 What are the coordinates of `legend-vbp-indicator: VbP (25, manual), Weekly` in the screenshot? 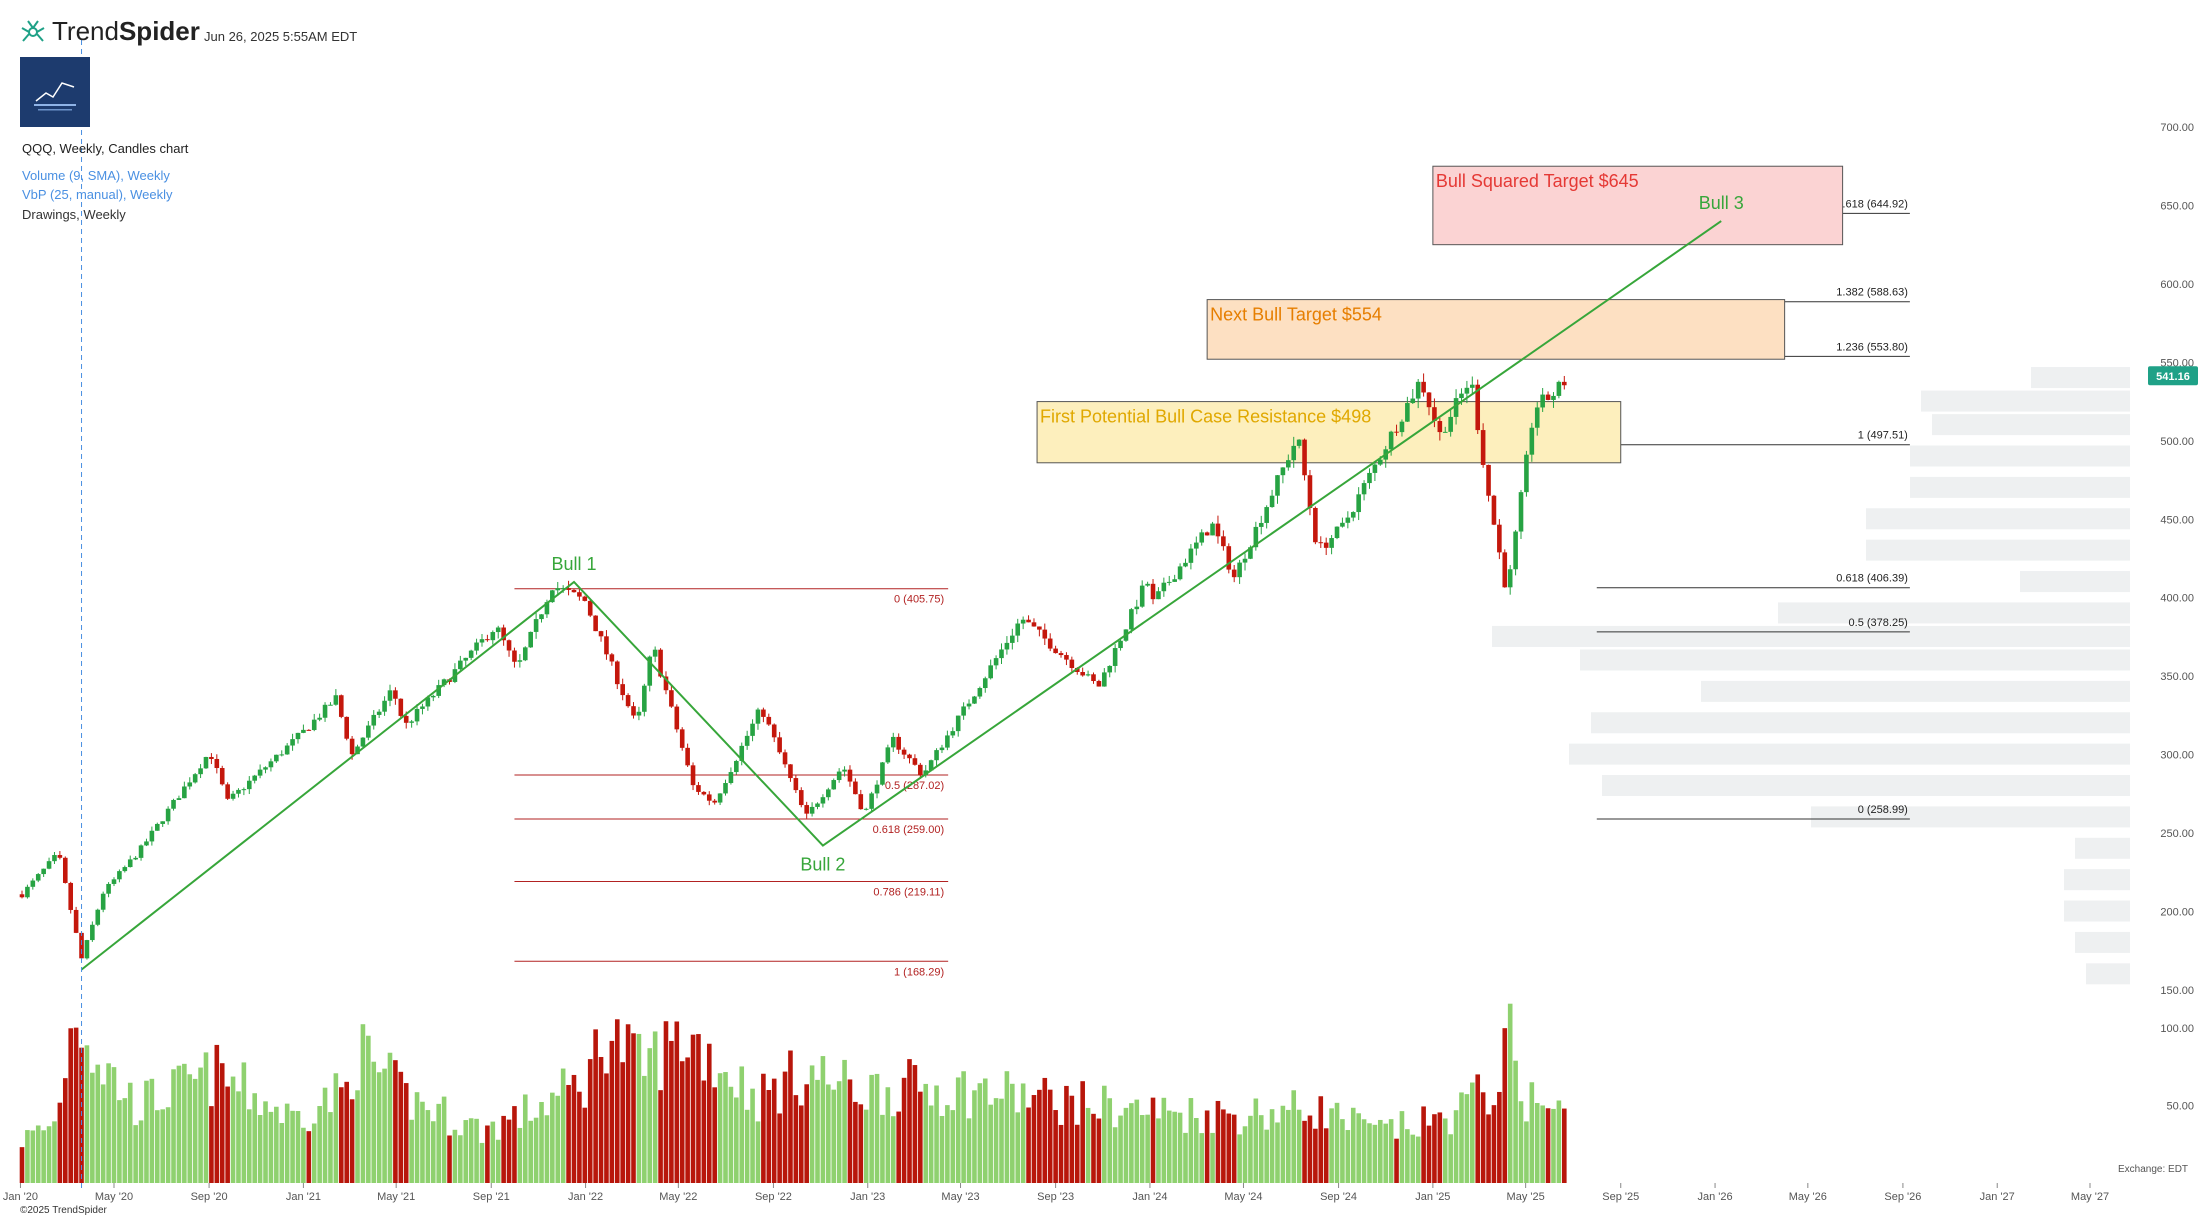 It's located at (97, 194).